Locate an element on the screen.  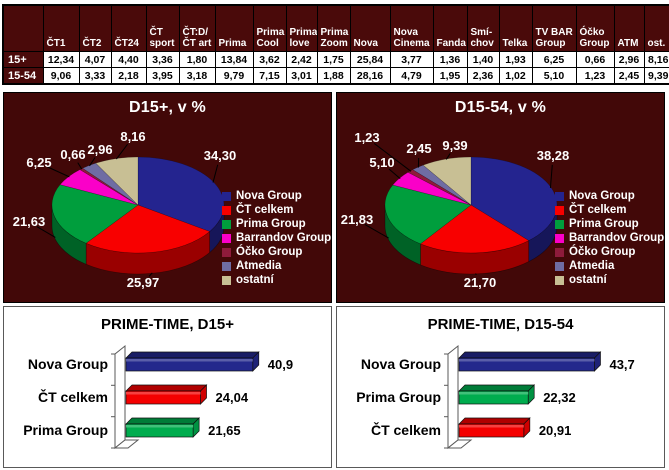
table-cell: 9,79 is located at coordinates (234, 76).